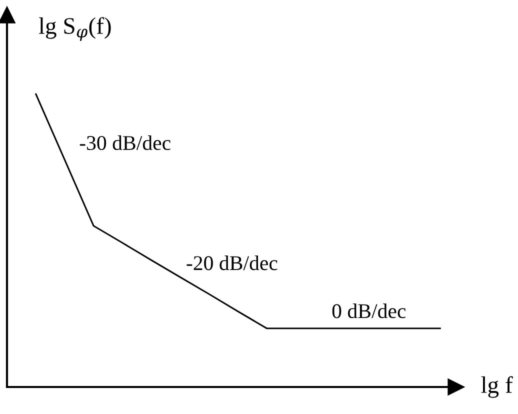 The height and width of the screenshot is (414, 518). Describe the element at coordinates (74, 29) in the screenshot. I see `y-axis-title: lg S$_{φ}$(f)` at that location.